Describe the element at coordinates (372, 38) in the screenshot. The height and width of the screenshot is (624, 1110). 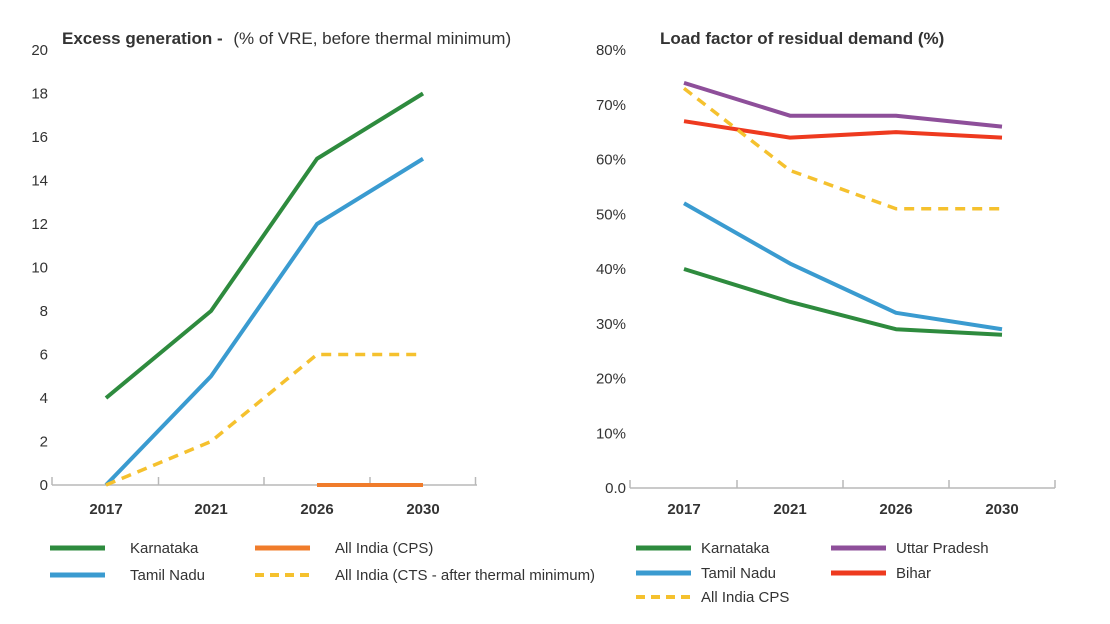
I see `left-chart-subtitle: (% of VRE, before thermal minimum)` at that location.